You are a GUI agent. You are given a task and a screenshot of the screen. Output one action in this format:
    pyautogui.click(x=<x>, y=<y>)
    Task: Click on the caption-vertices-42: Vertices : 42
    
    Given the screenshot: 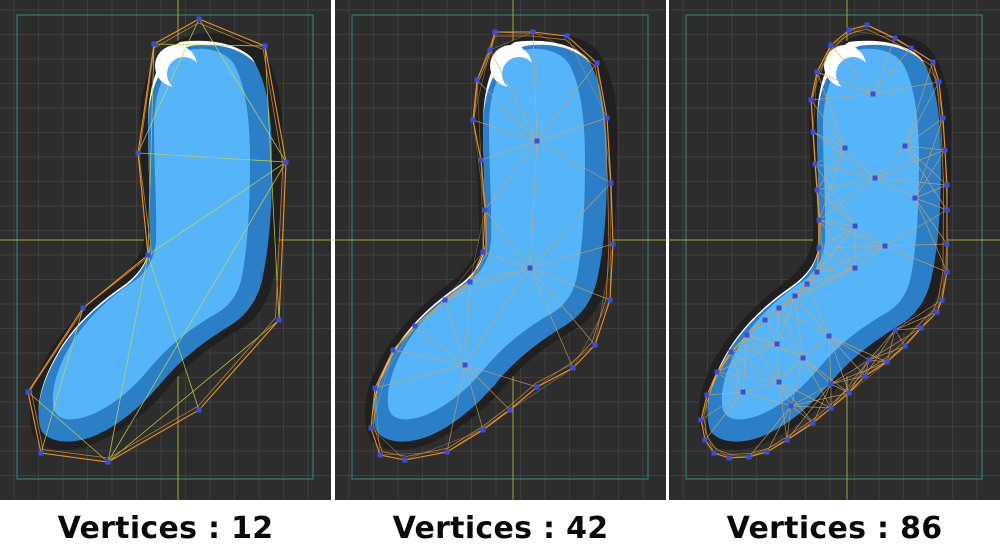 What is the action you would take?
    pyautogui.click(x=500, y=528)
    